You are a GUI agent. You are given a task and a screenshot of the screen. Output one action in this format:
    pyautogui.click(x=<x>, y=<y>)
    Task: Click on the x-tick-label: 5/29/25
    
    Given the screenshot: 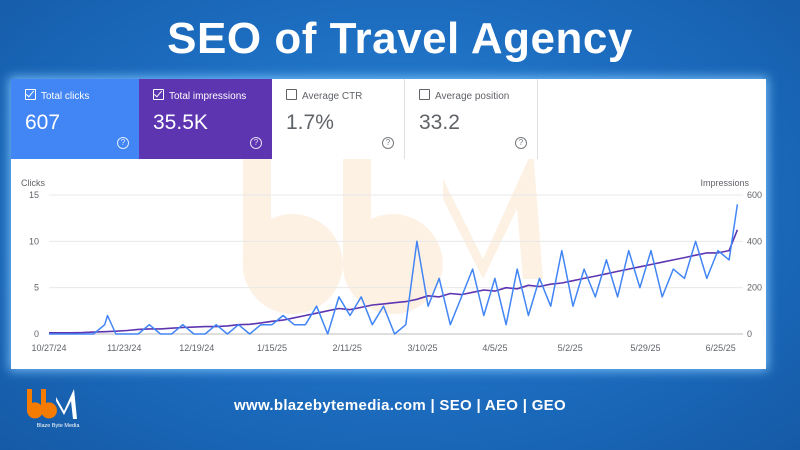 What is the action you would take?
    pyautogui.click(x=645, y=348)
    